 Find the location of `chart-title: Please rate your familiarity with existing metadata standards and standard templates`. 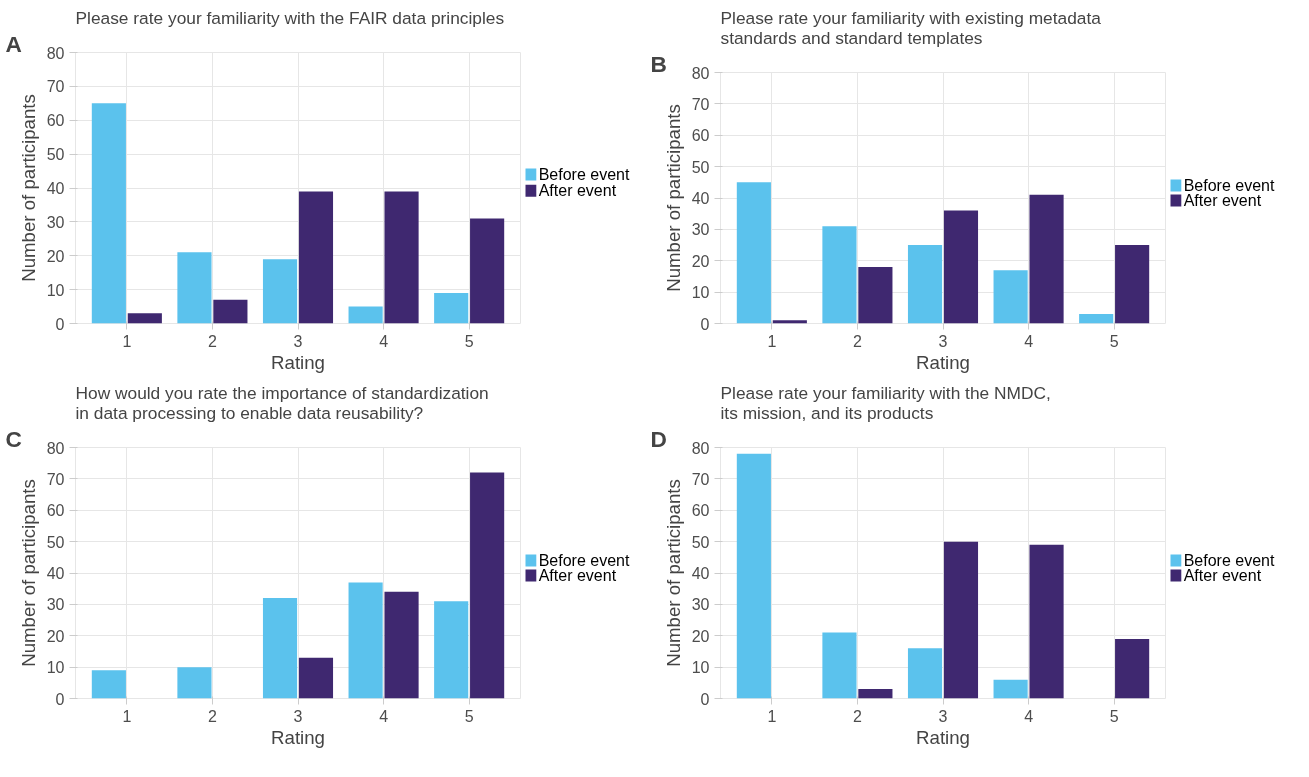

chart-title: Please rate your familiarity with existing metadata standards and standard templates is located at coordinates (911, 27).